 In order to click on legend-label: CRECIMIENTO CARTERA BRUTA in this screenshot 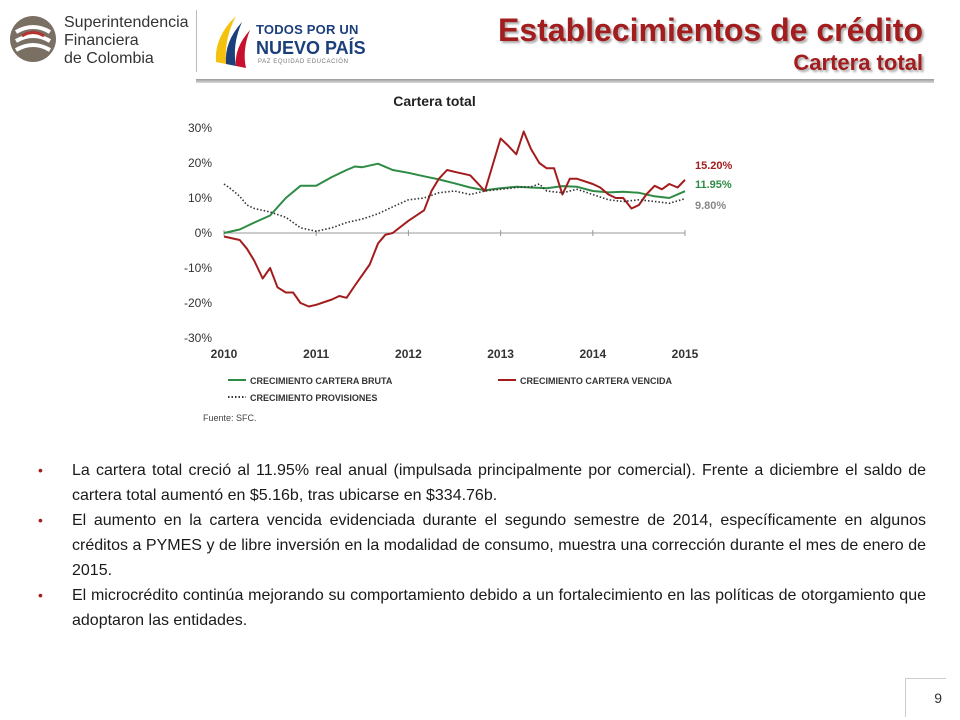, I will do `click(321, 381)`.